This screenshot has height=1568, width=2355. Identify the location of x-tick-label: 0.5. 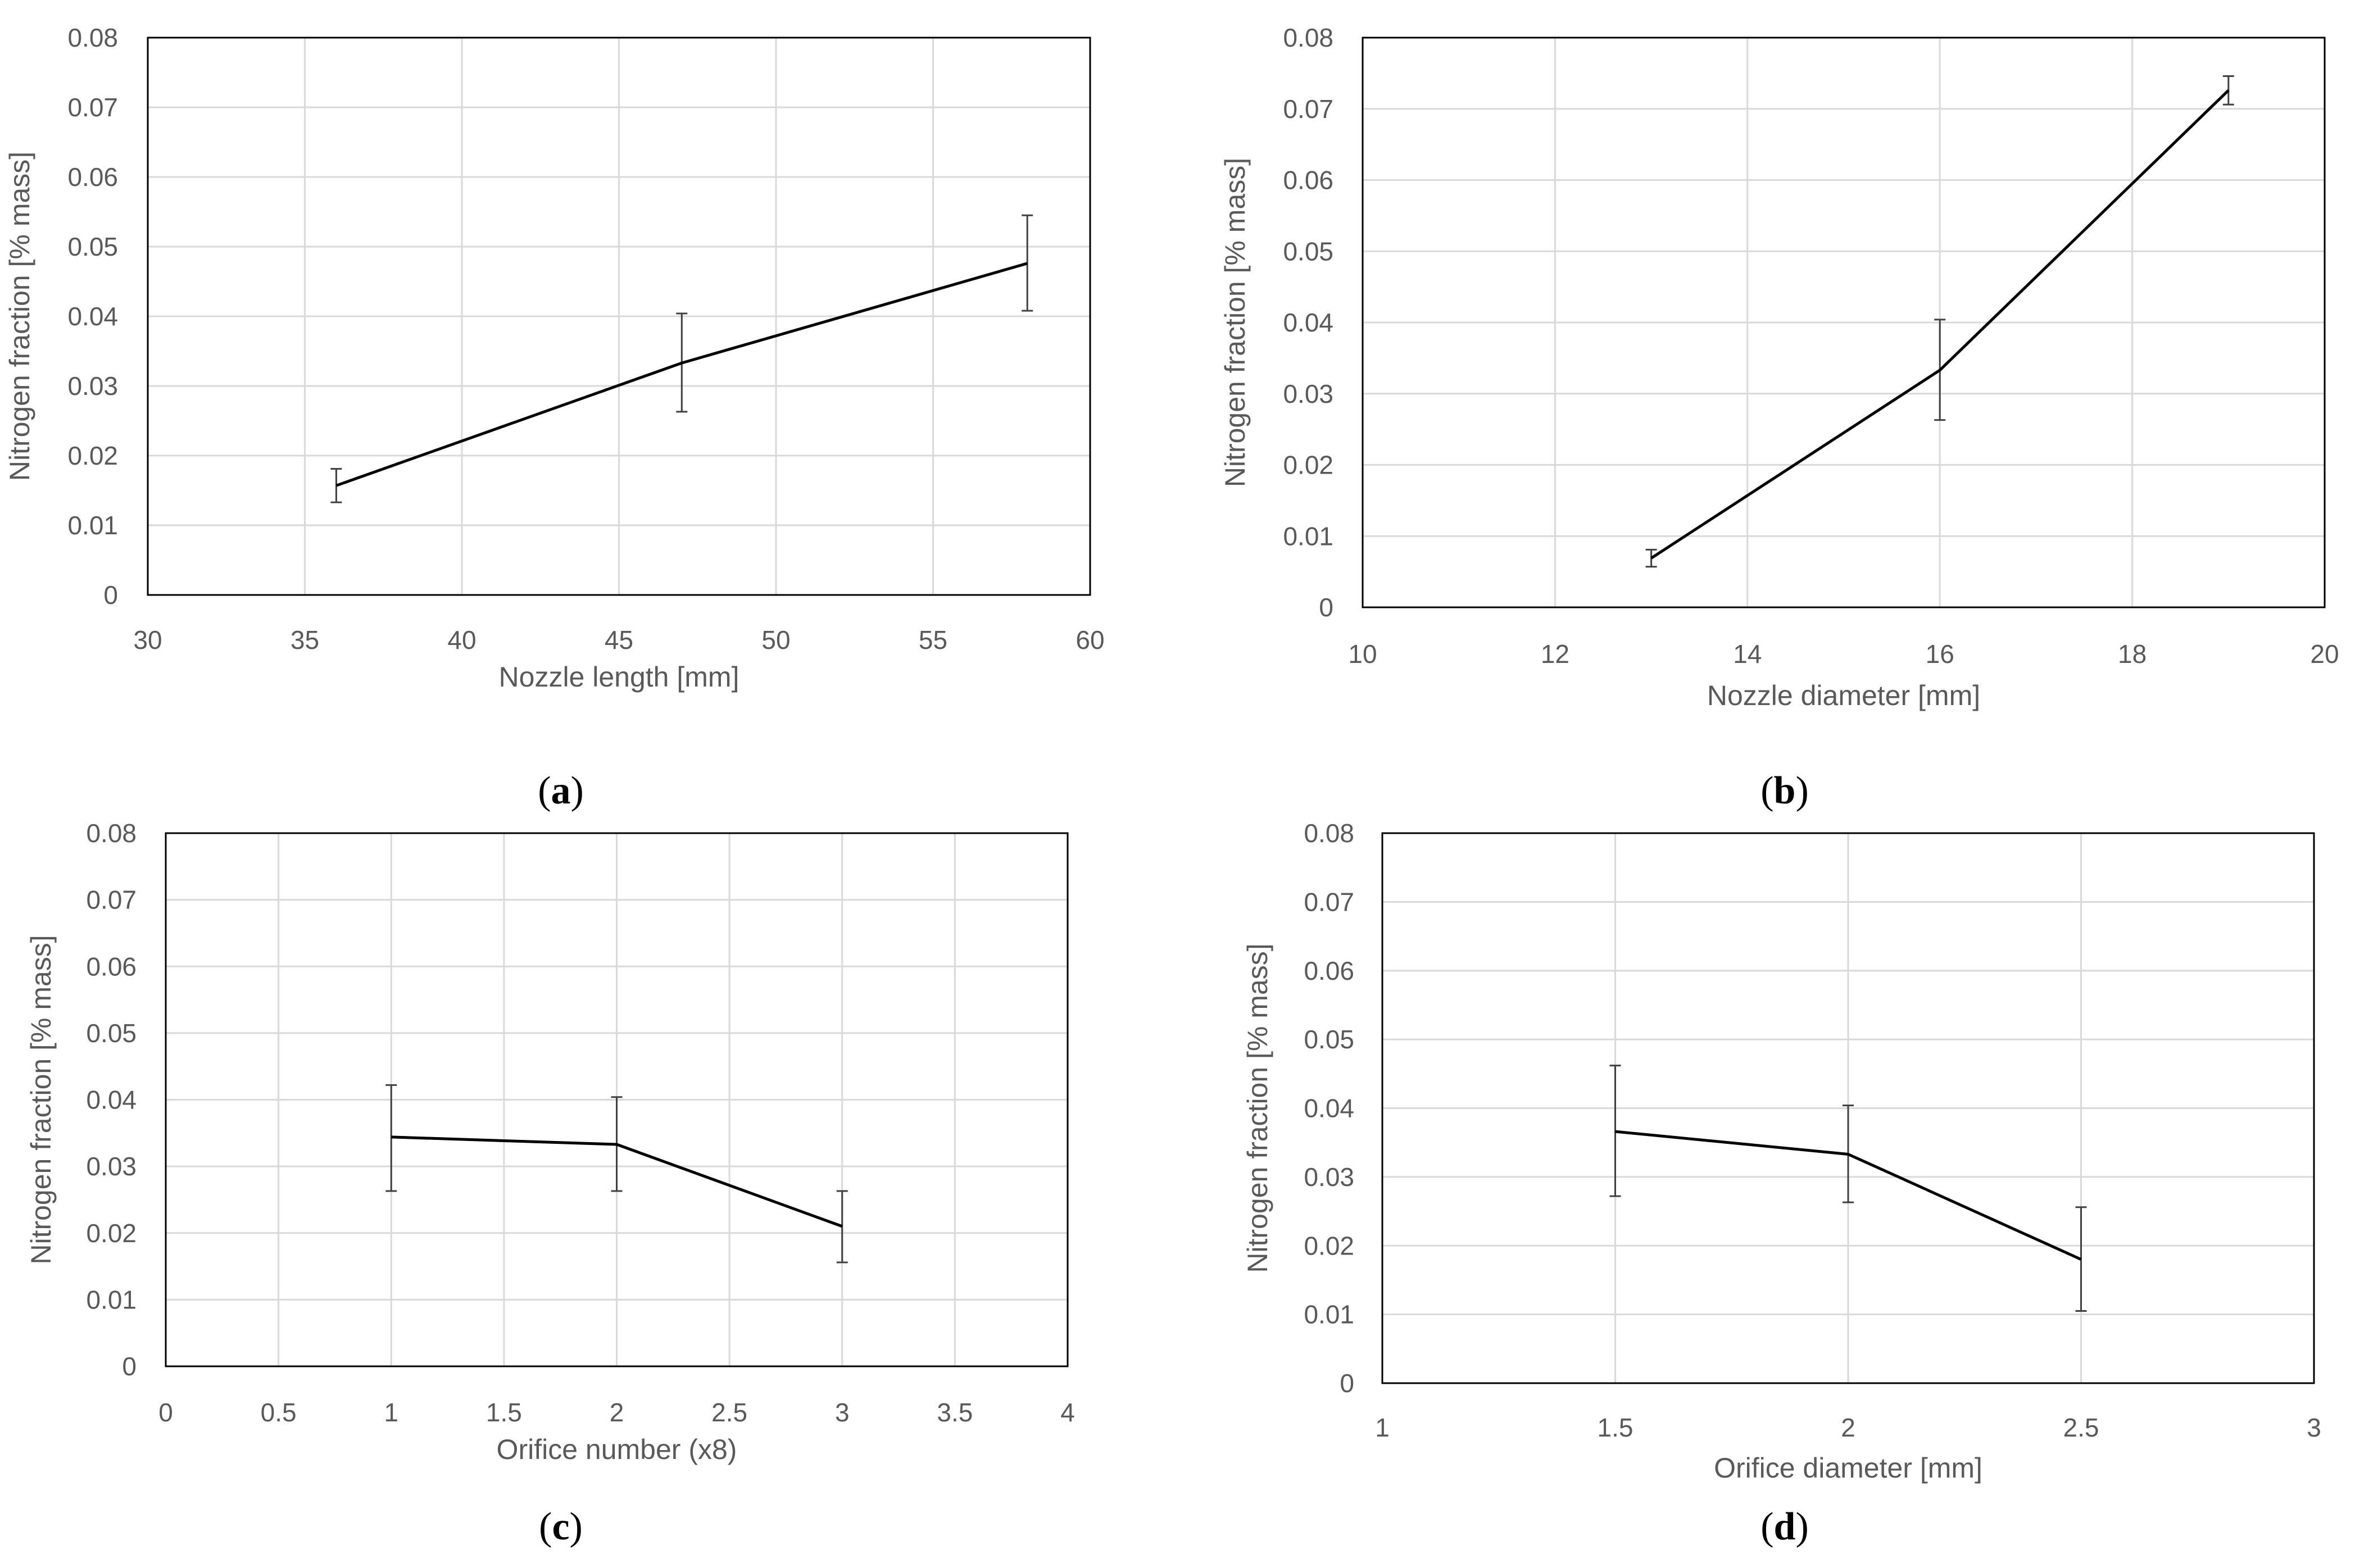
(279, 1412).